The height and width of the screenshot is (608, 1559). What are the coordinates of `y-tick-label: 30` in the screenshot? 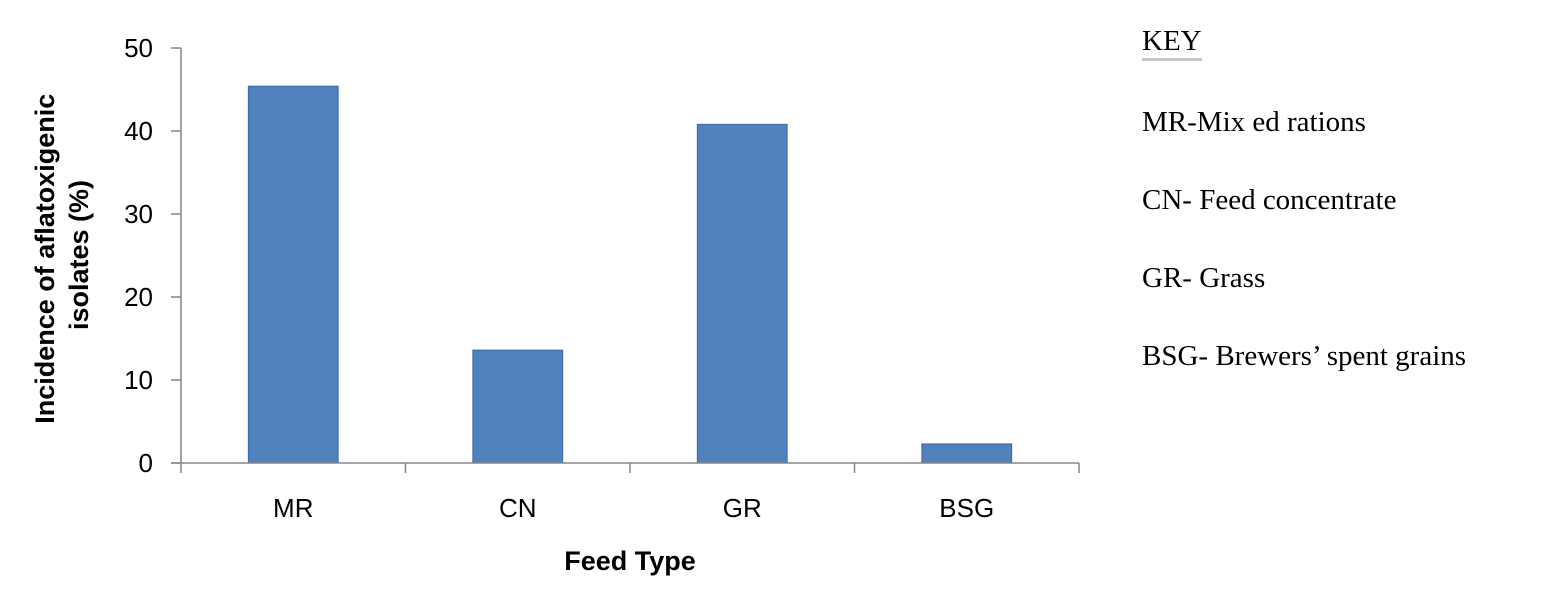 It's located at (138, 214).